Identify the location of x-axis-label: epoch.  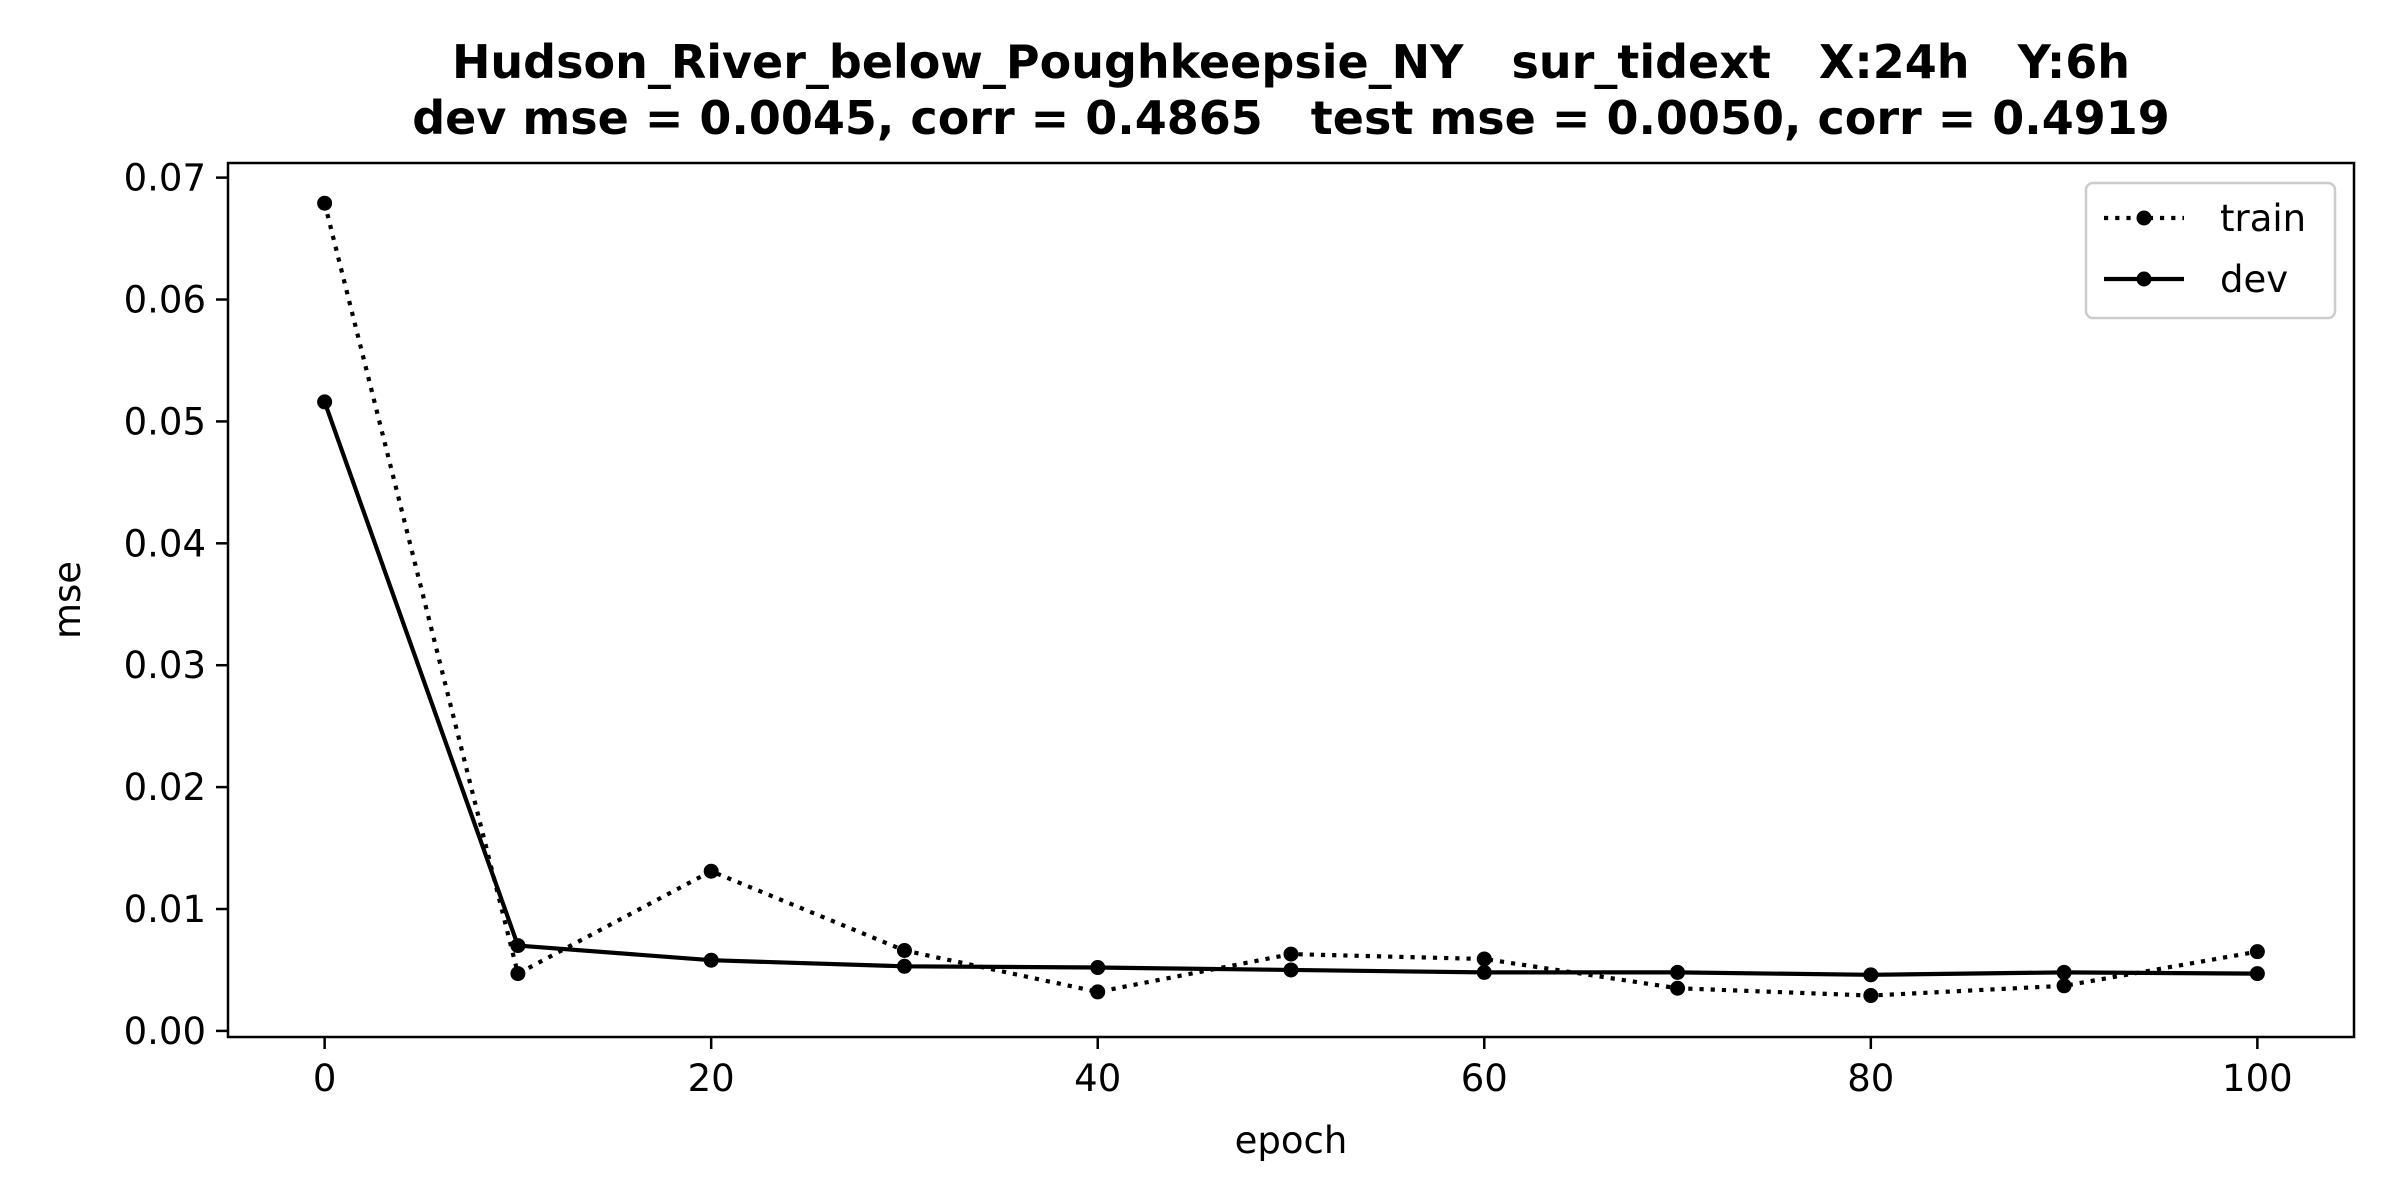
(1291, 1140).